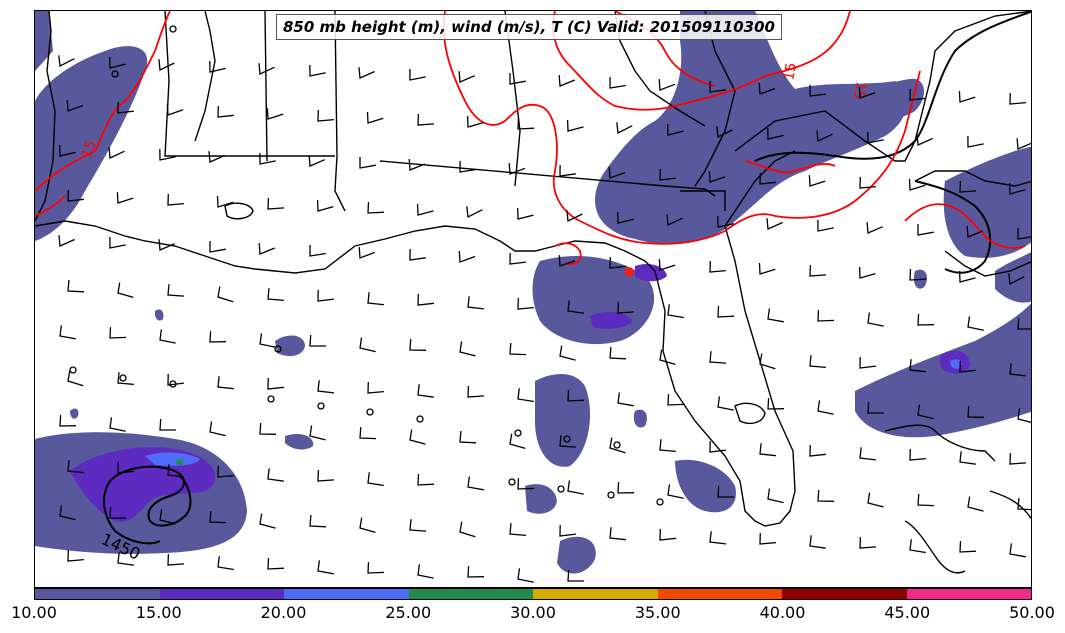 The width and height of the screenshot is (1065, 633). Describe the element at coordinates (657, 612) in the screenshot. I see `colorbar-tick-label: 35.00` at that location.